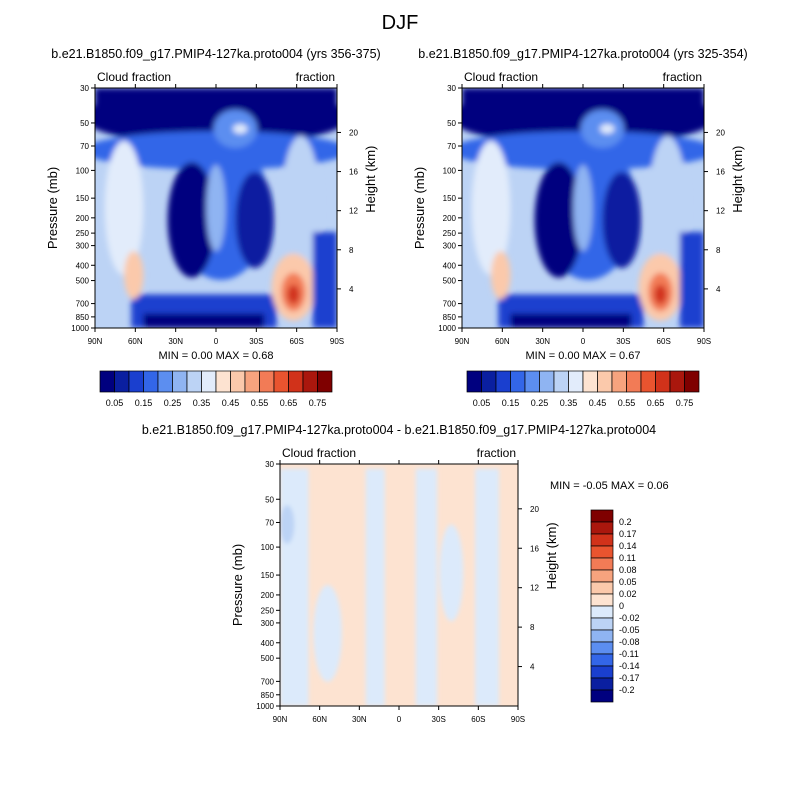  What do you see at coordinates (80, 328) in the screenshot?
I see `y-tick-label: 1000` at bounding box center [80, 328].